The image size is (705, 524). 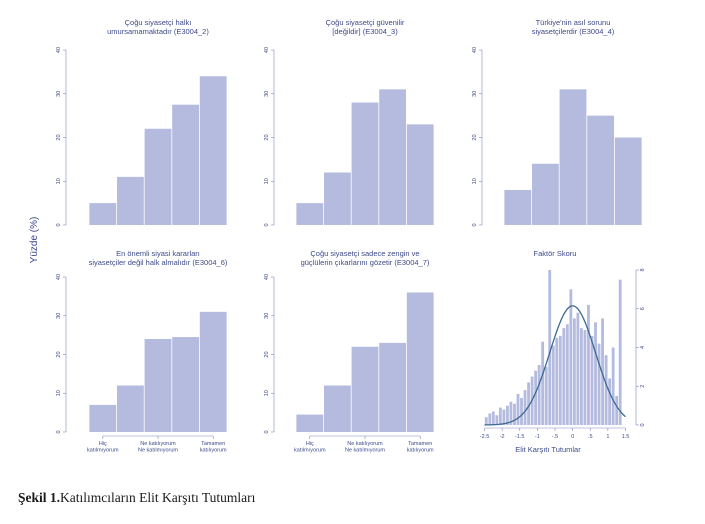 I want to click on x-tick-label: -2, so click(x=502, y=437).